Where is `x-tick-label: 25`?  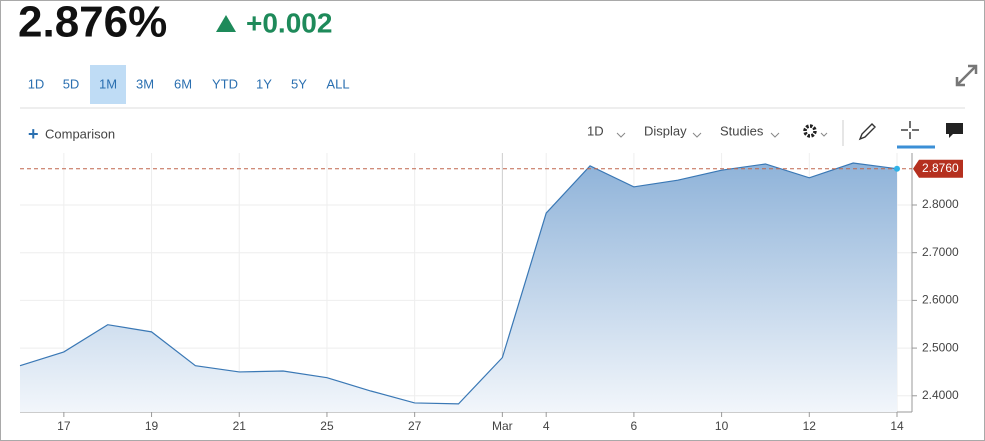 x-tick-label: 25 is located at coordinates (327, 426).